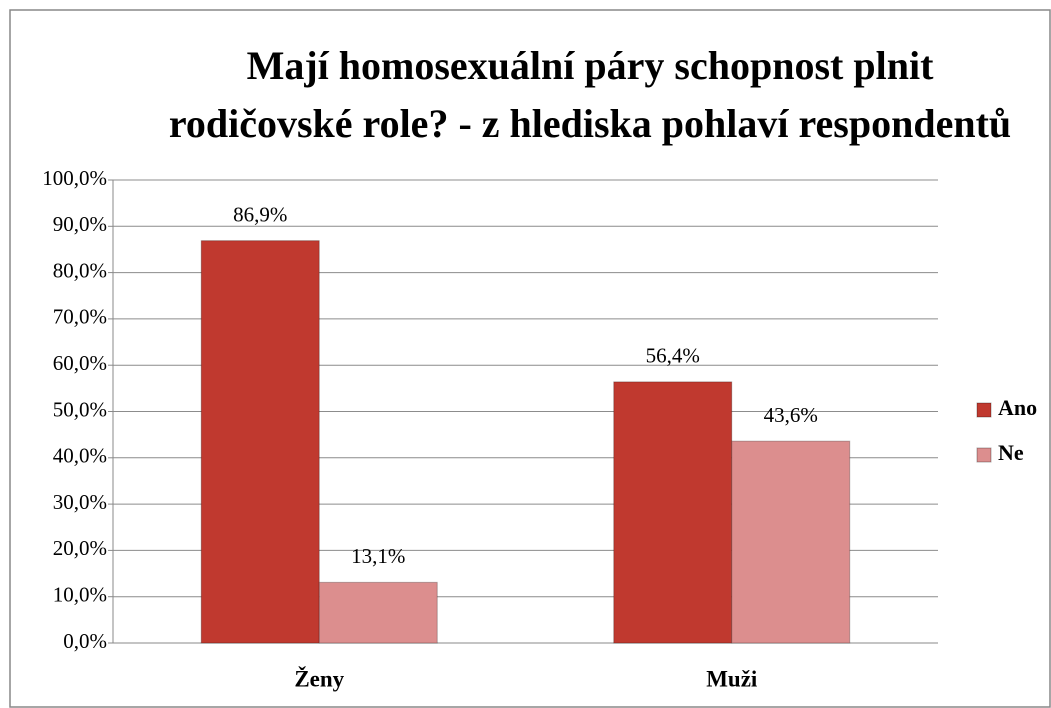  Describe the element at coordinates (378, 556) in the screenshot. I see `data-label: 13,1%` at that location.